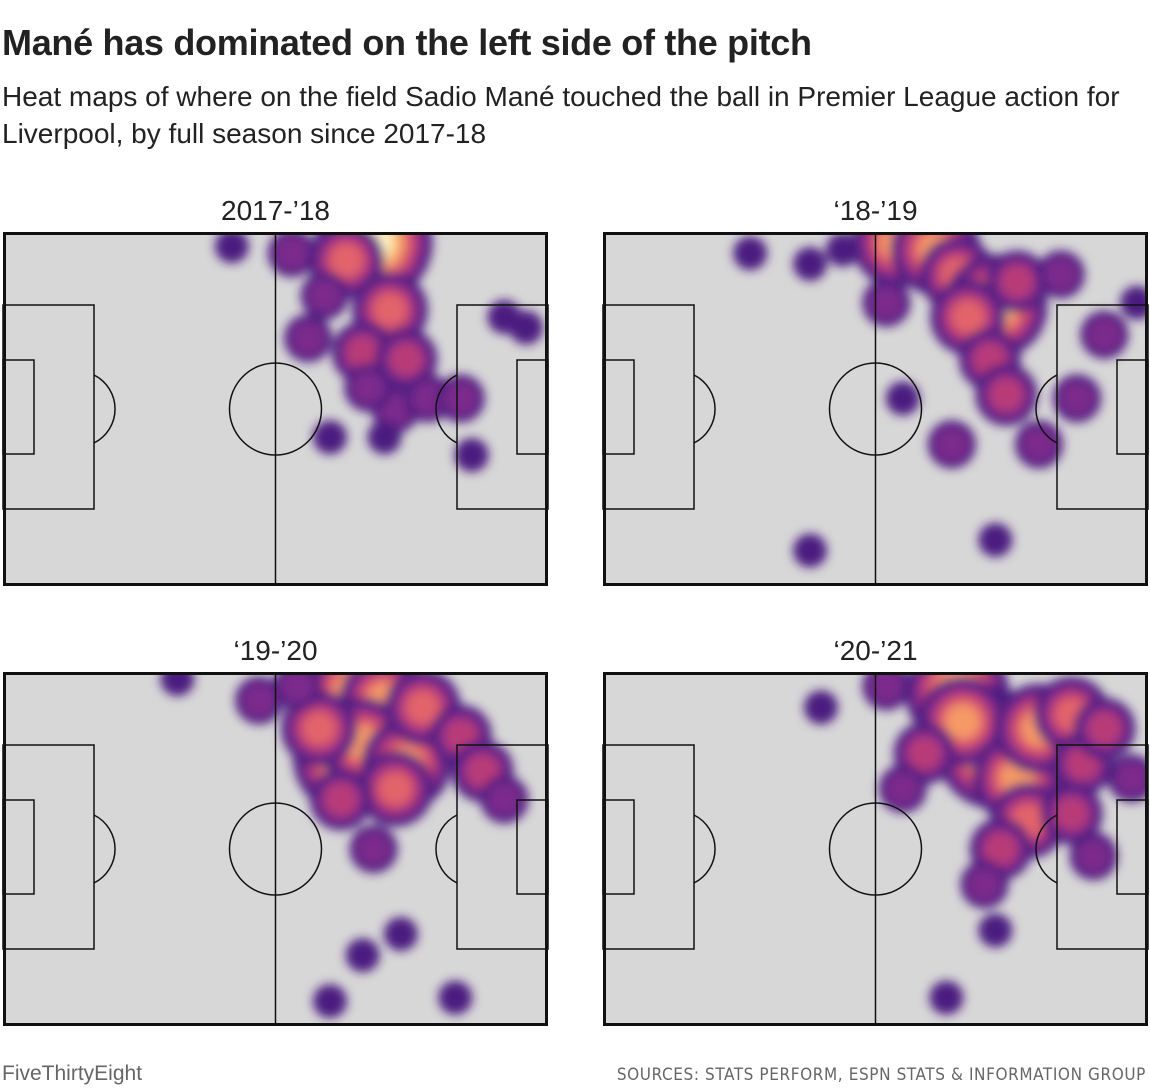 The height and width of the screenshot is (1092, 1150). I want to click on panel-title-2018-19: ‘18-’19, so click(875, 210).